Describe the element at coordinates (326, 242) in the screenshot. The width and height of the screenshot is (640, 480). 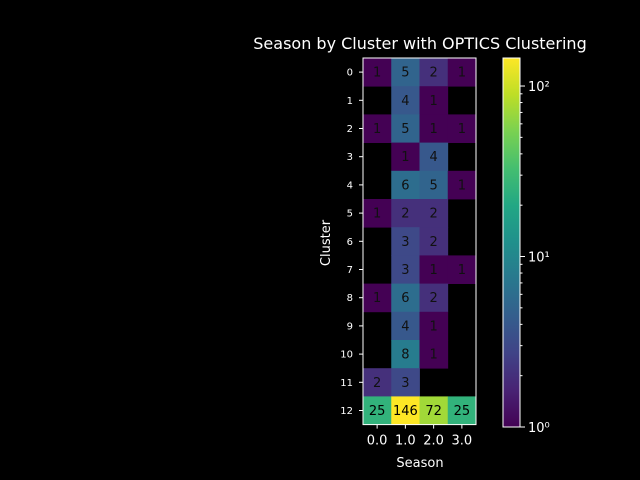
I see `y-axis-label: Cluster` at that location.